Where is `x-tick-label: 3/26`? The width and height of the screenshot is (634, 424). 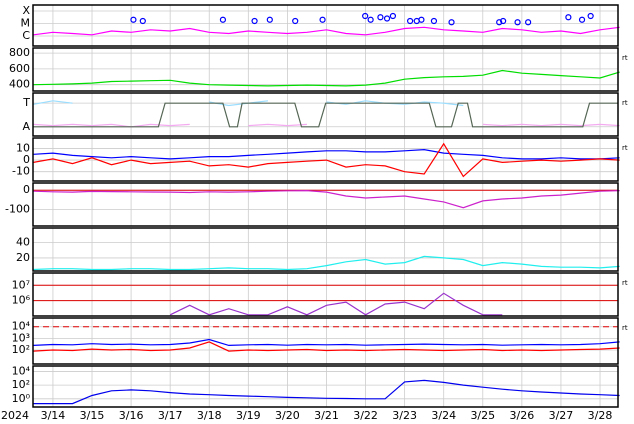
x-tick-label: 3/26 is located at coordinates (522, 415).